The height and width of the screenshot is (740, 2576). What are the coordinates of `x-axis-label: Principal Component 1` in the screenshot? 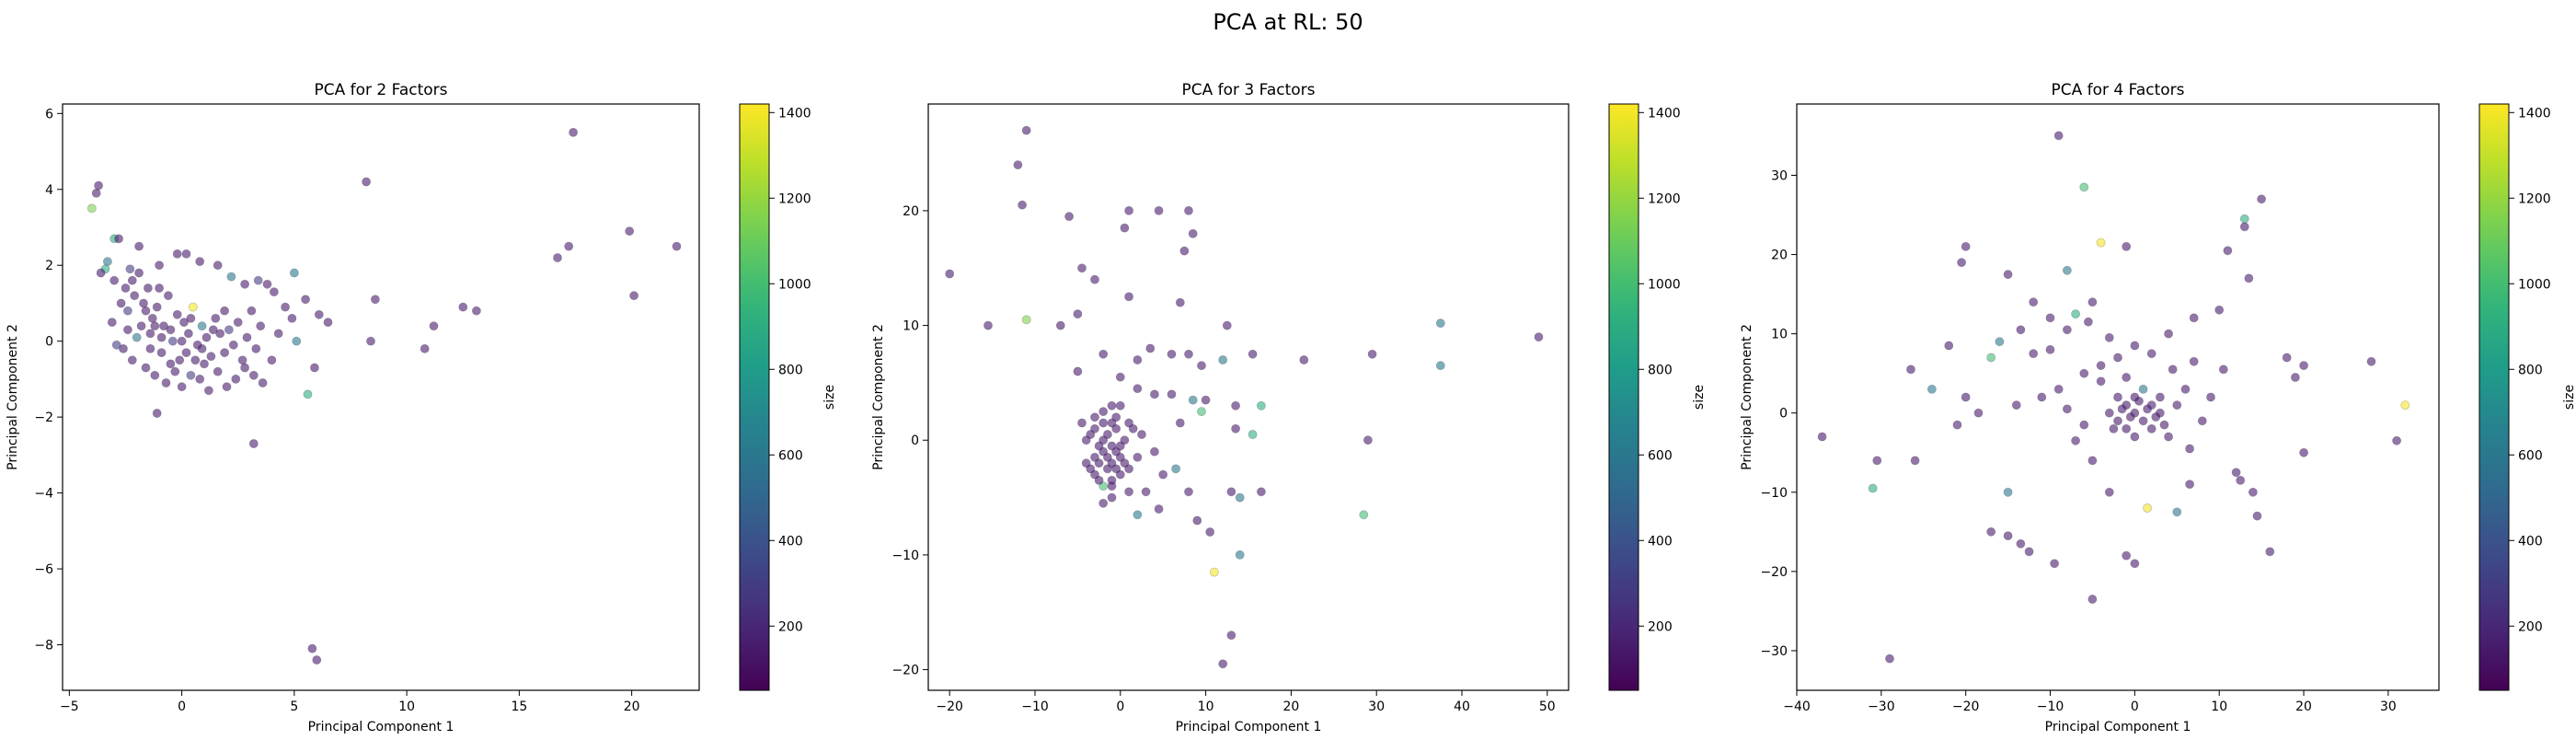 It's located at (2118, 727).